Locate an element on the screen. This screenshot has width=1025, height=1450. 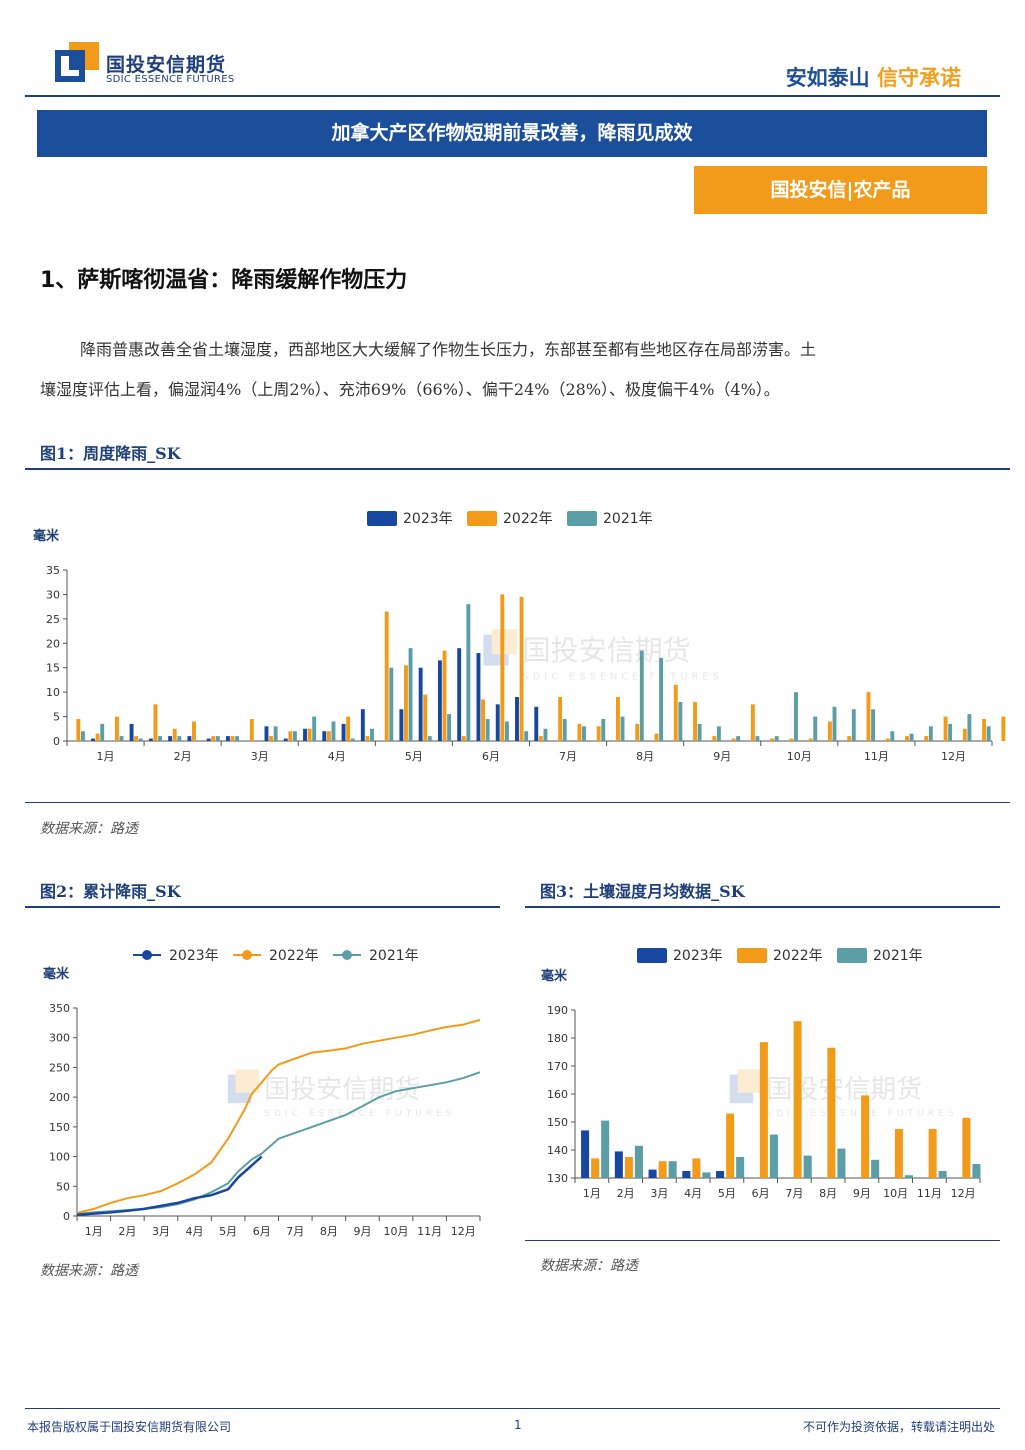
watermark: 国投安信期货 SDIC ESSENCE FUTURES is located at coordinates (841, 1094).